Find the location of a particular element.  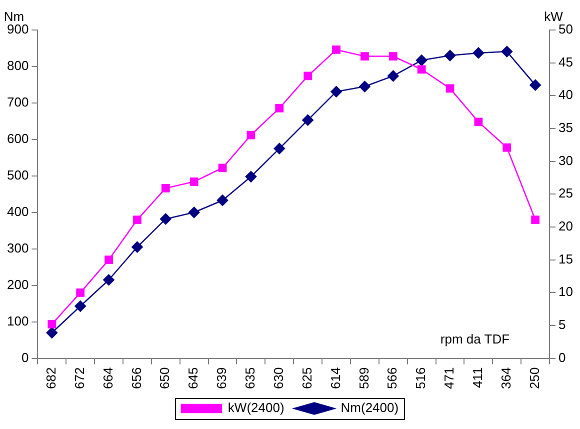

y-axis-title: Nm is located at coordinates (14, 16).